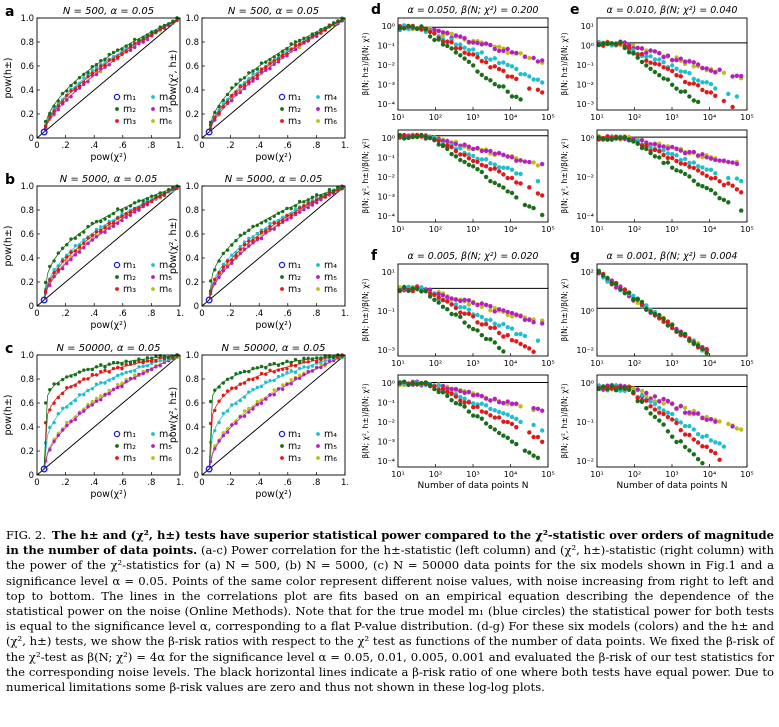  Describe the element at coordinates (672, 486) in the screenshot. I see `x-axis-label: Number of data points N` at that location.